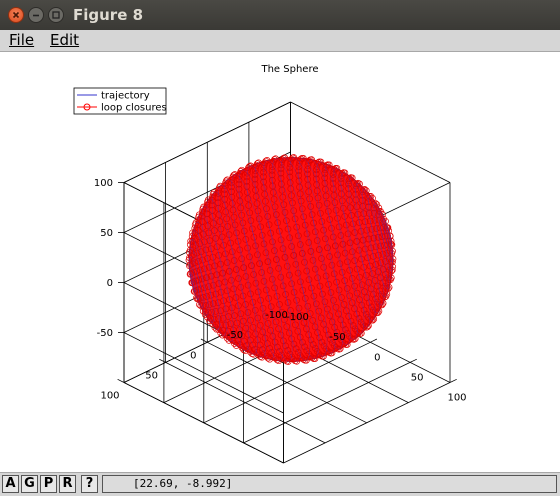 Image resolution: width=560 pixels, height=496 pixels. I want to click on menu-edit: Edit, so click(64, 40).